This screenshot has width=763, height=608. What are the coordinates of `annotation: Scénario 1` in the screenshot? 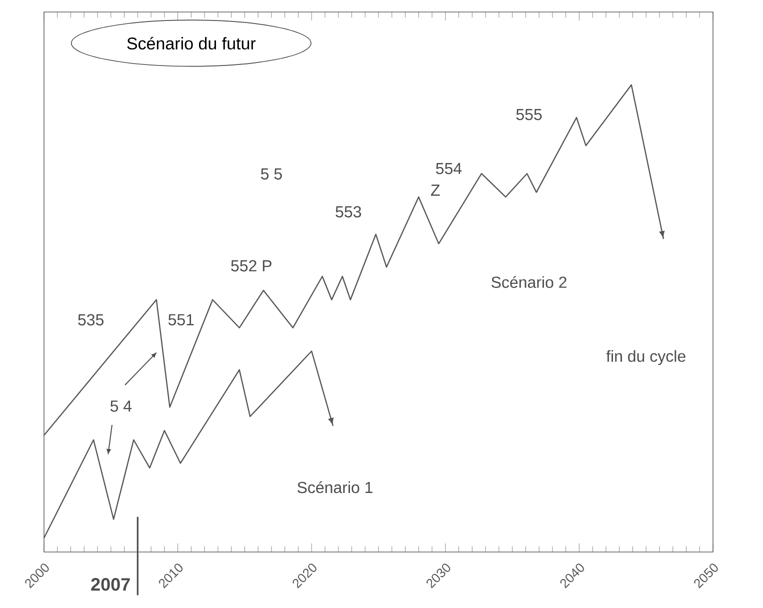 It's located at (334, 487).